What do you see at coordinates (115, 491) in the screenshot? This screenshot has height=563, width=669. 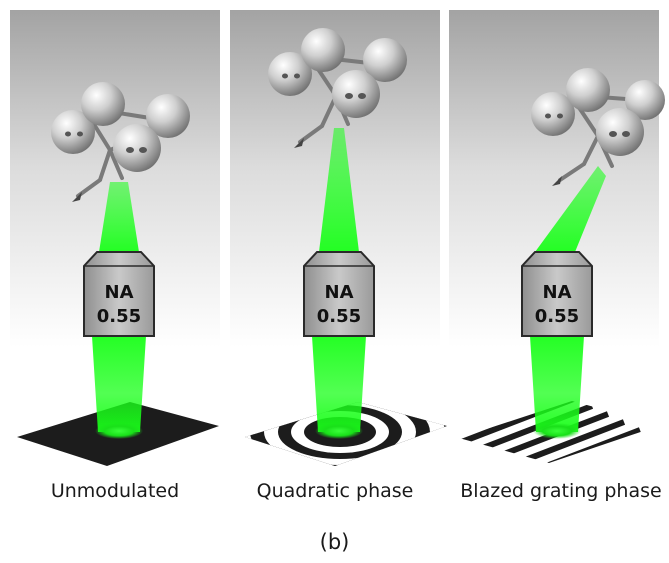 I see `caption-unmodulated: Unmodulated` at bounding box center [115, 491].